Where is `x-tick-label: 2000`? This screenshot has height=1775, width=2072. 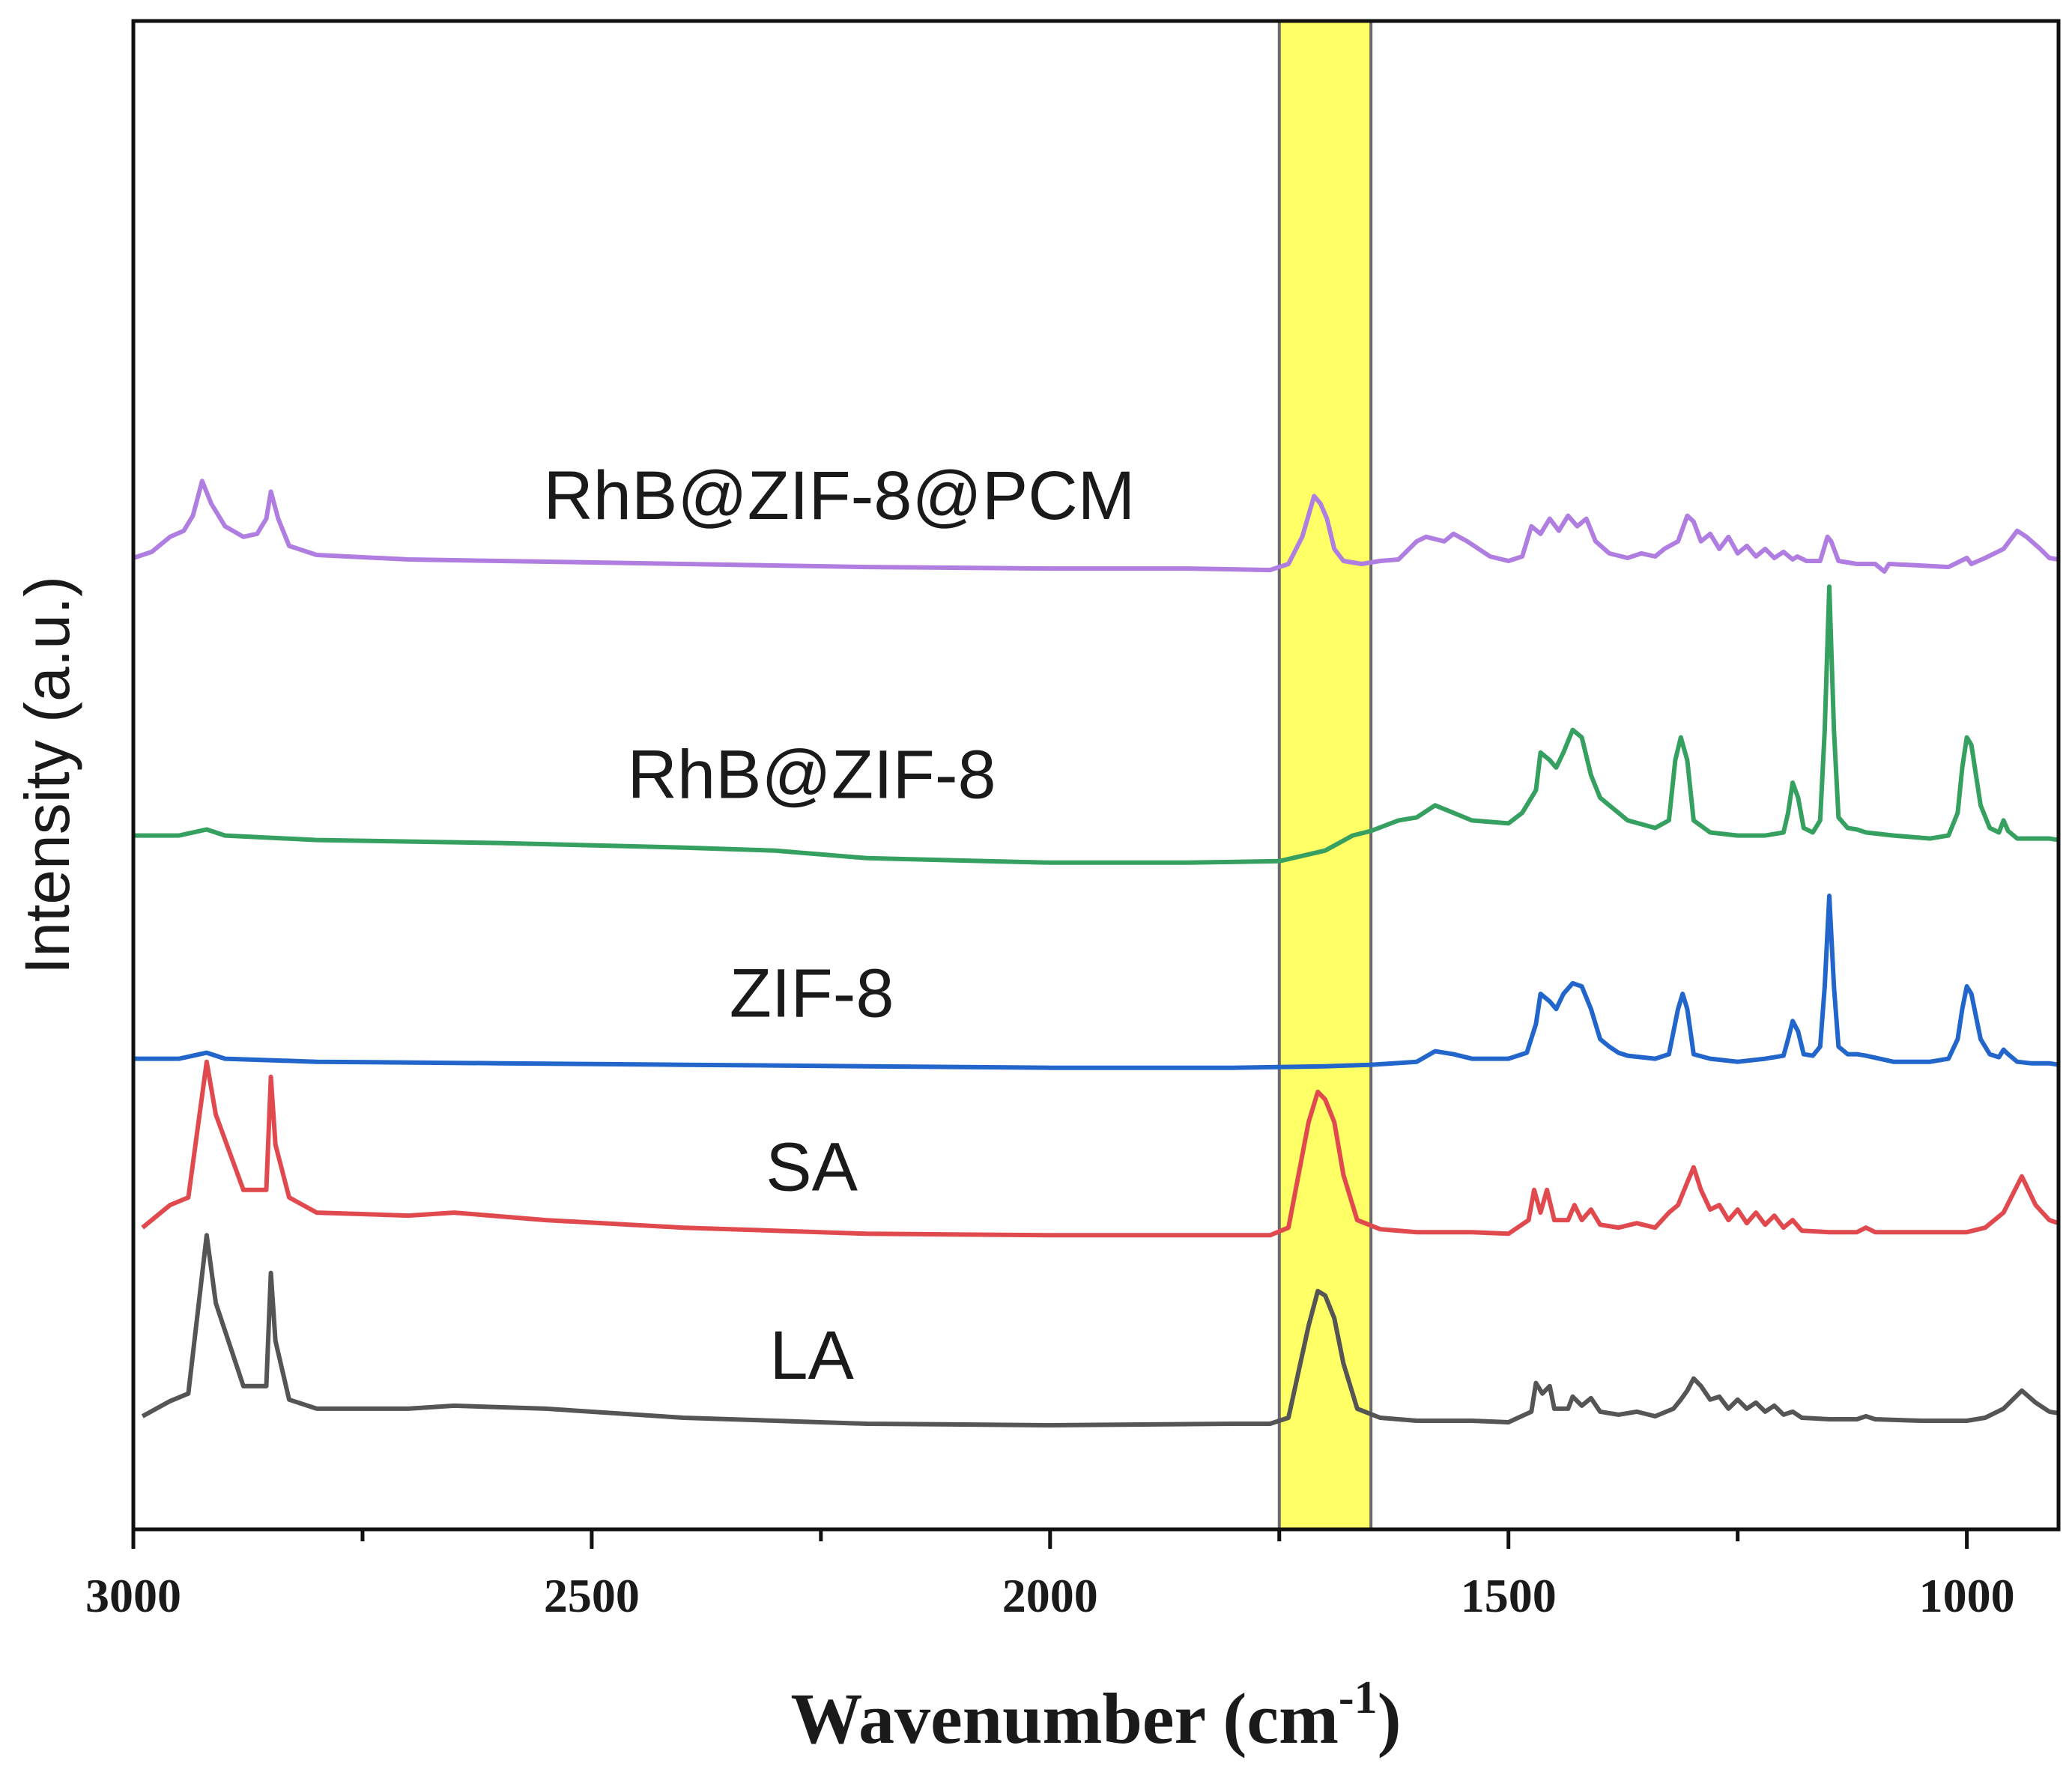 x-tick-label: 2000 is located at coordinates (1050, 1595).